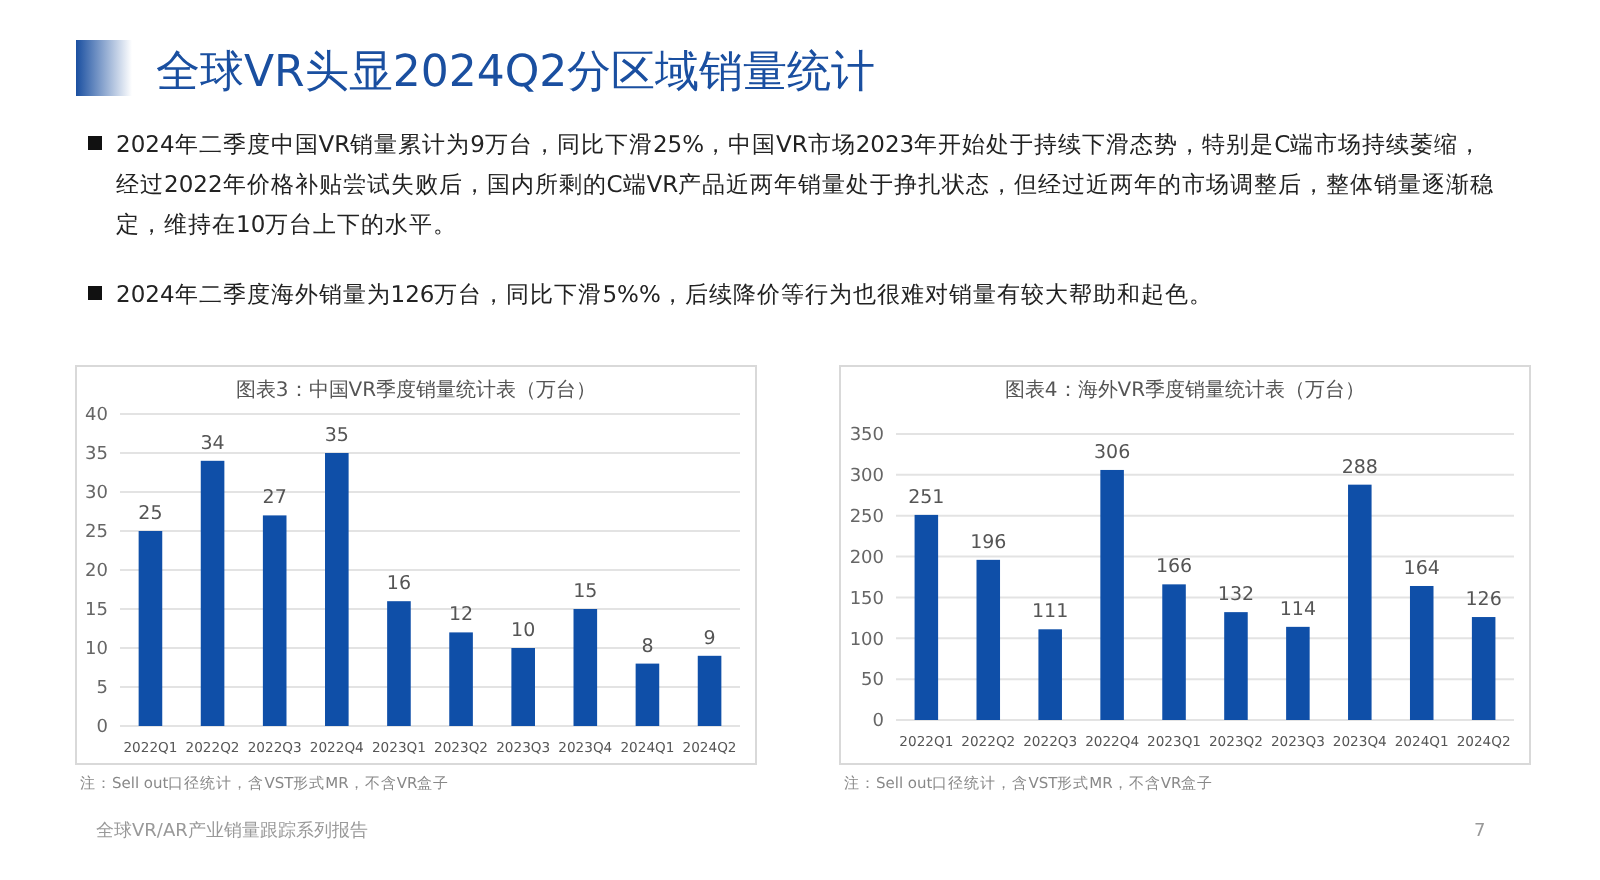  I want to click on data-label: 12, so click(461, 615).